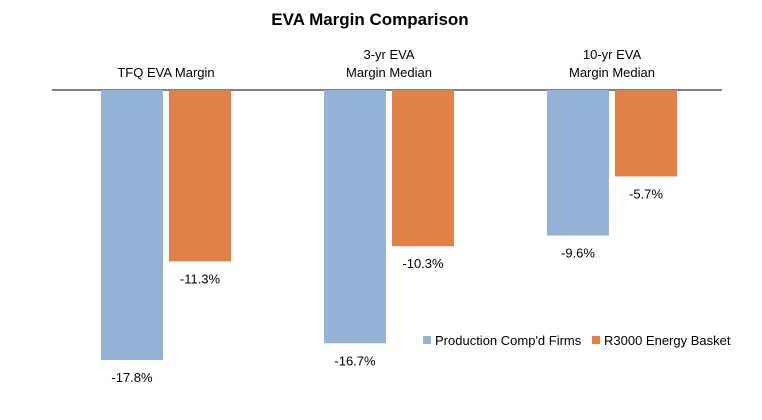 Image resolution: width=762 pixels, height=420 pixels. Describe the element at coordinates (132, 377) in the screenshot. I see `data-label: -17.8%` at that location.